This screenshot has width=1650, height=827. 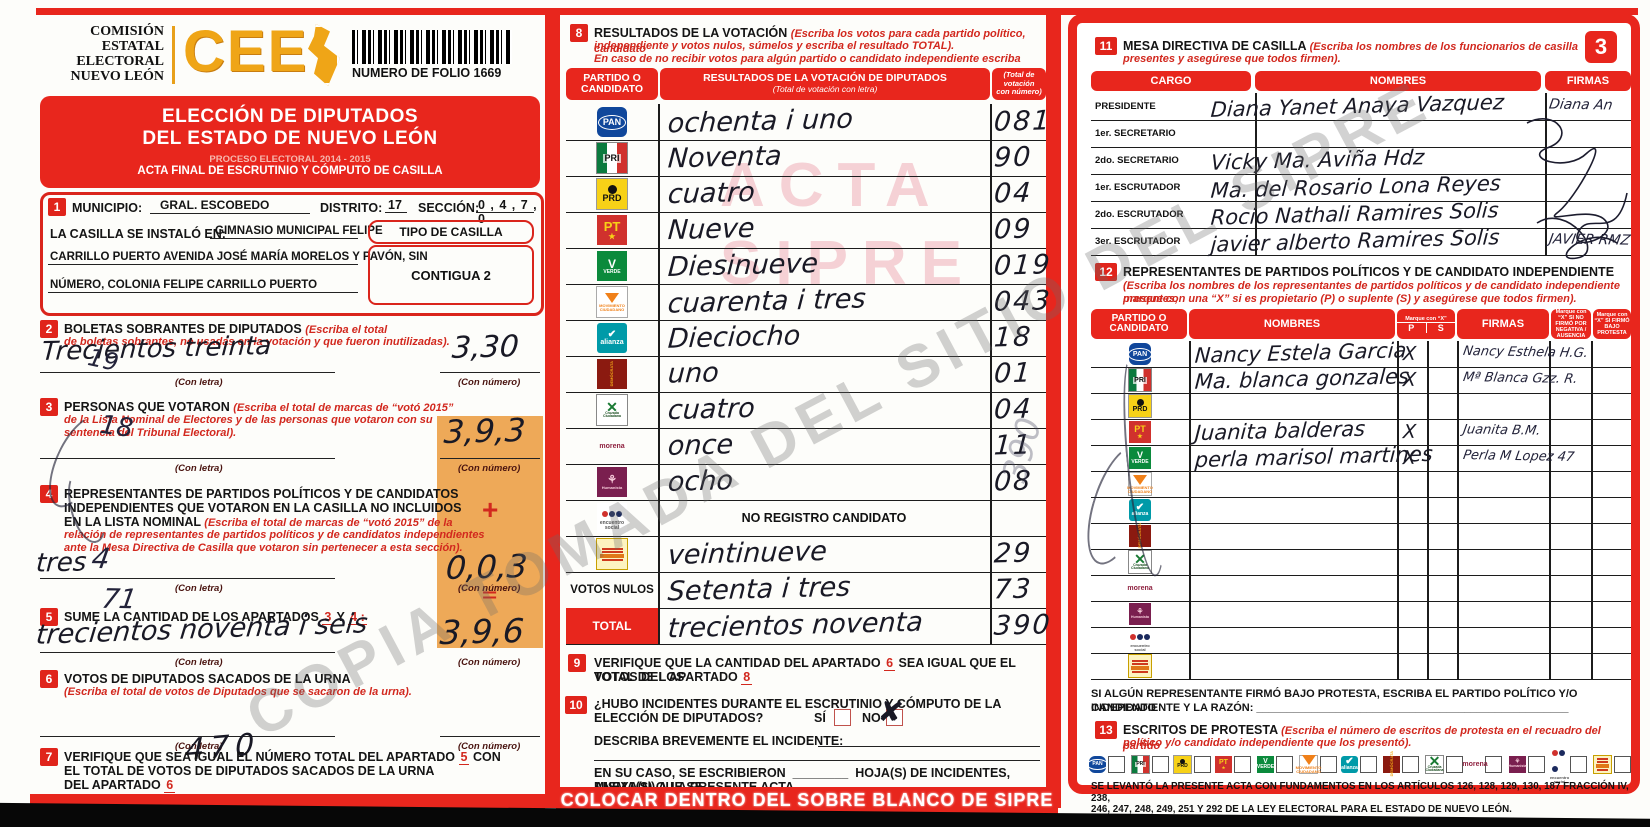 I want to click on address-field3, so click(x=203, y=284).